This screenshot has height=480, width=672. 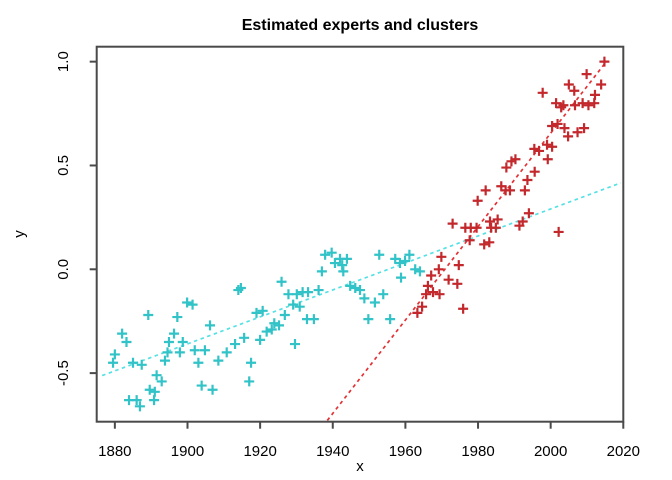 What do you see at coordinates (360, 466) in the screenshot?
I see `x-axis-label: x` at bounding box center [360, 466].